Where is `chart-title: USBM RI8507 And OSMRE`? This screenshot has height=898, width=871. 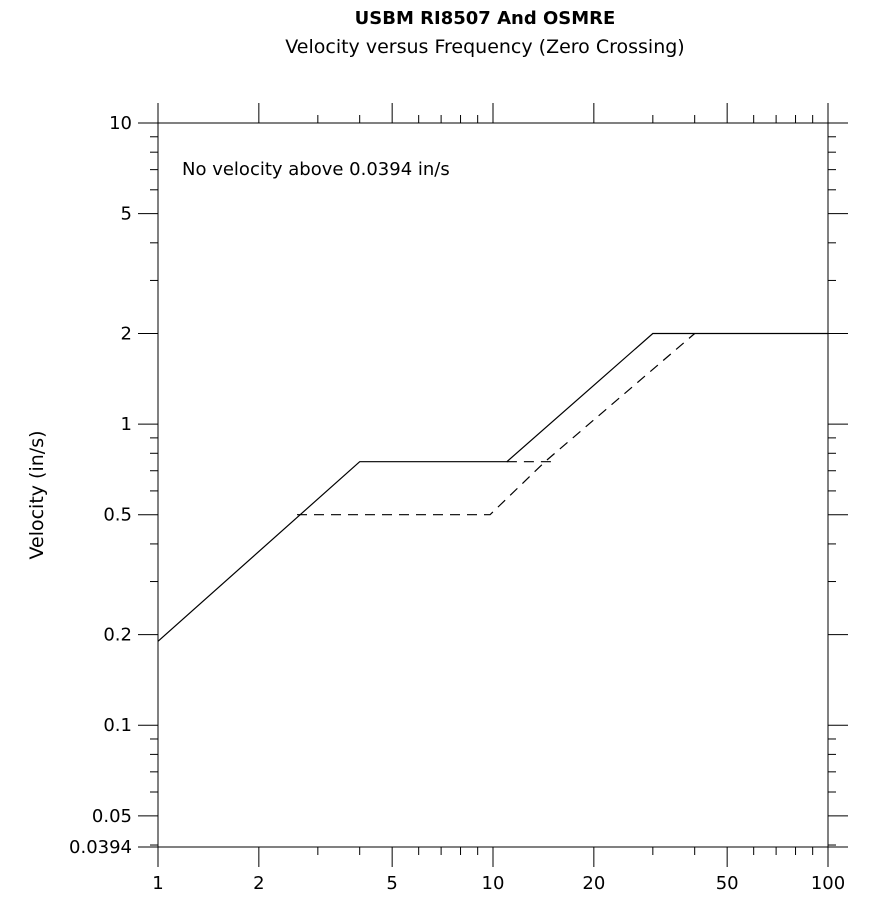
chart-title: USBM RI8507 And OSMRE is located at coordinates (485, 18).